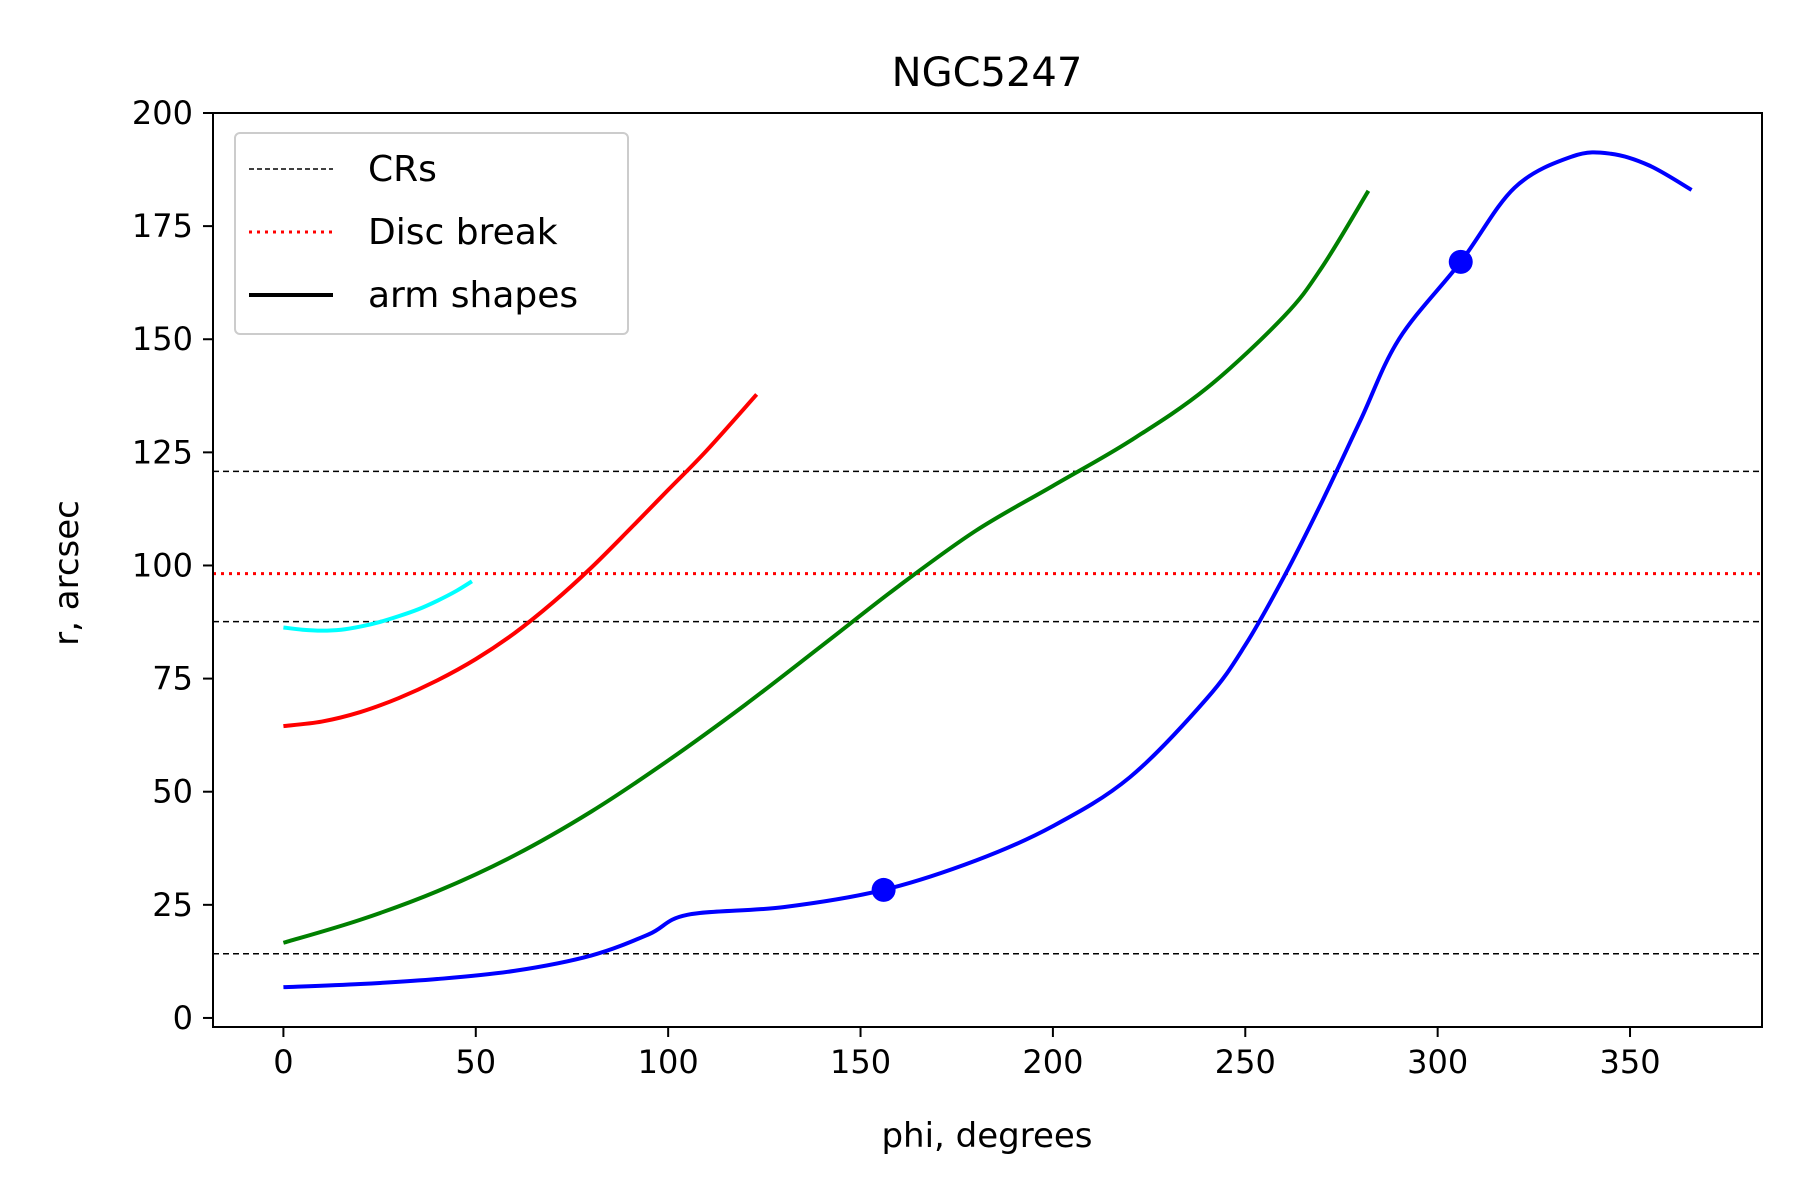 Image resolution: width=1800 pixels, height=1200 pixels. I want to click on legend-label-arm-shapes: arm shapes, so click(473, 295).